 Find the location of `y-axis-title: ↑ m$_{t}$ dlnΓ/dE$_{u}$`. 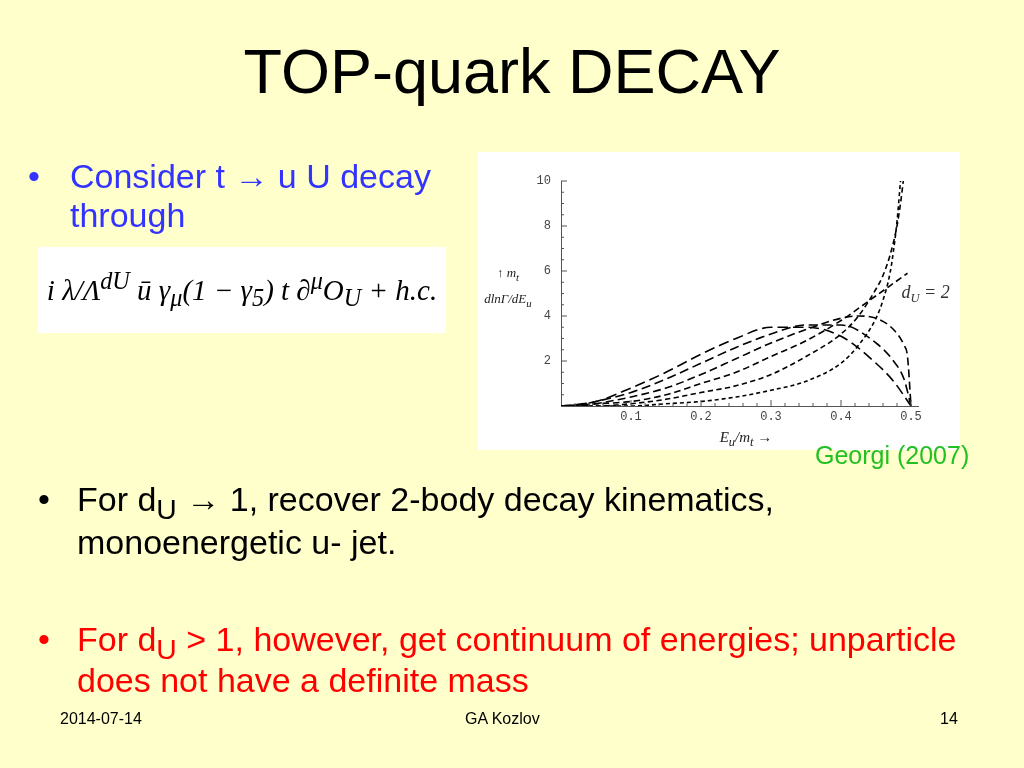

y-axis-title: ↑ m$_{t}$ dlnΓ/dE$_{u}$ is located at coordinates (508, 287).